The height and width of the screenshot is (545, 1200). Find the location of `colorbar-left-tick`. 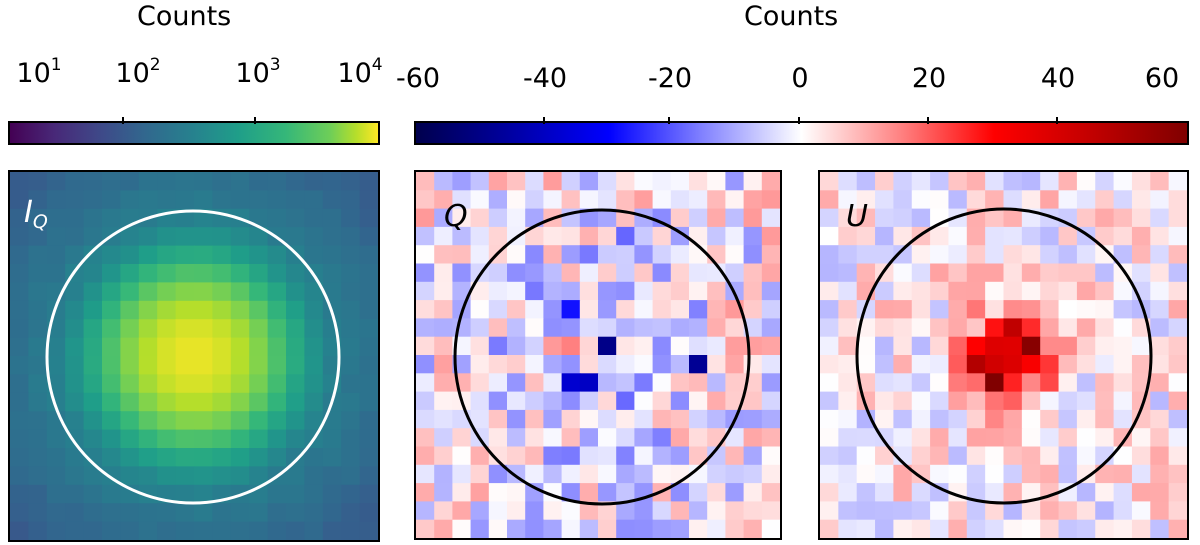

colorbar-left-tick is located at coordinates (123, 120).